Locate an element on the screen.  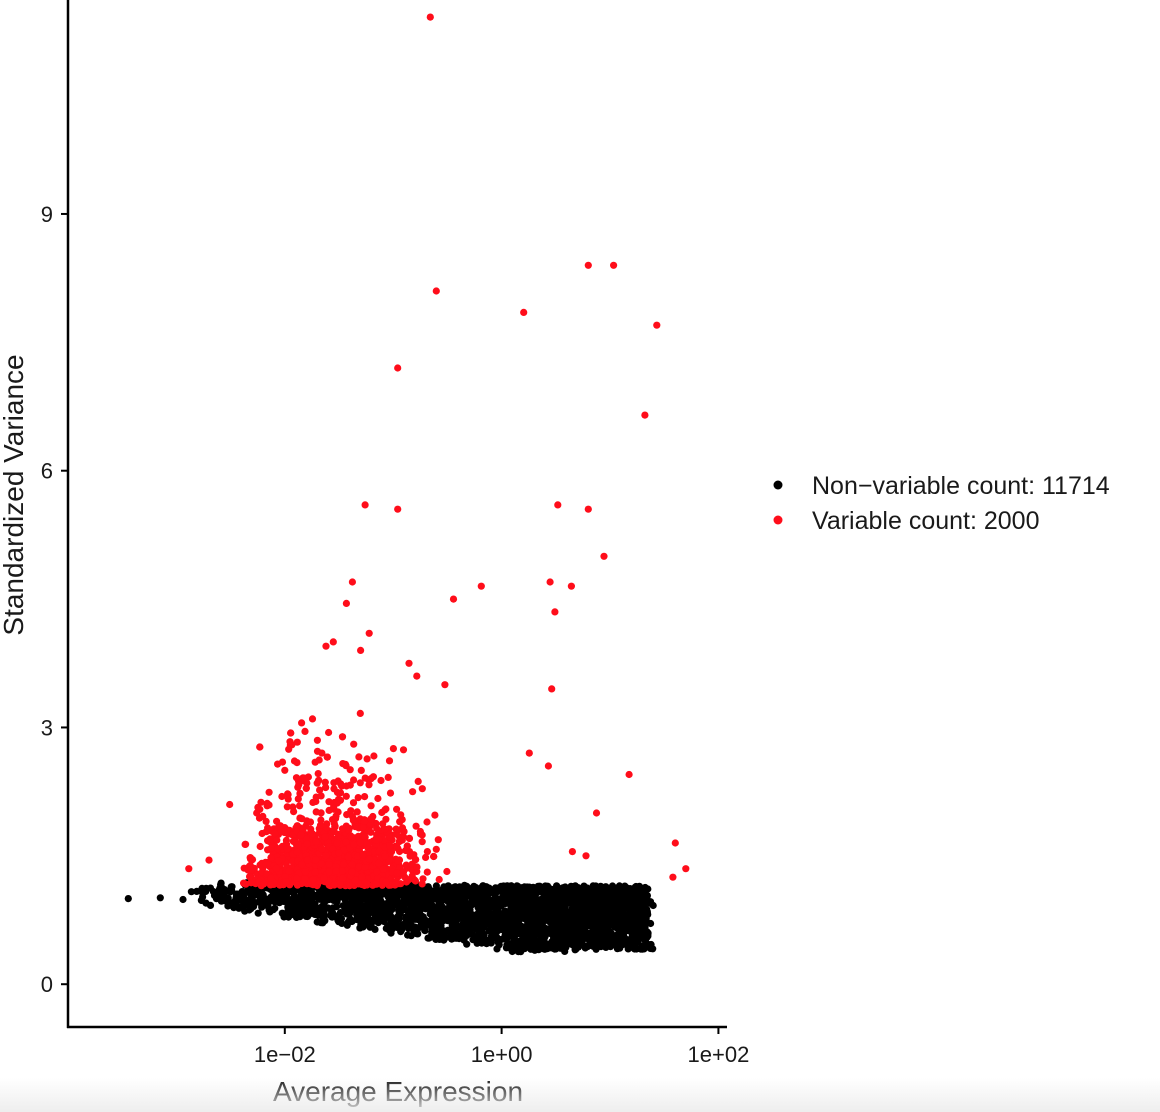
y-axis-ticks: 0 3 6 9 is located at coordinates (54, 599).